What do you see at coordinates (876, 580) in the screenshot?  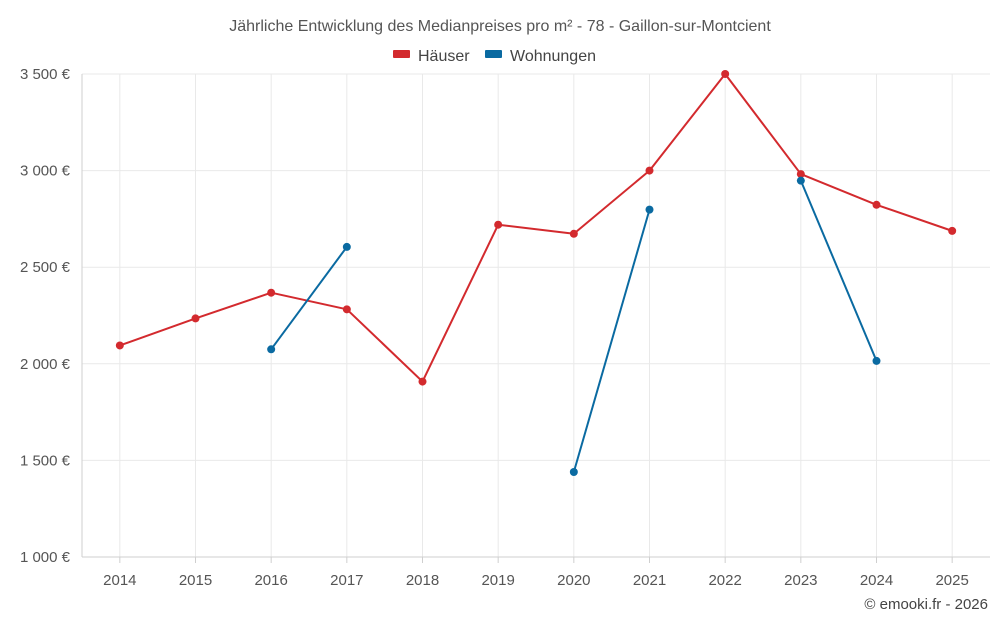 I see `x-tick-label-2024: 2024` at bounding box center [876, 580].